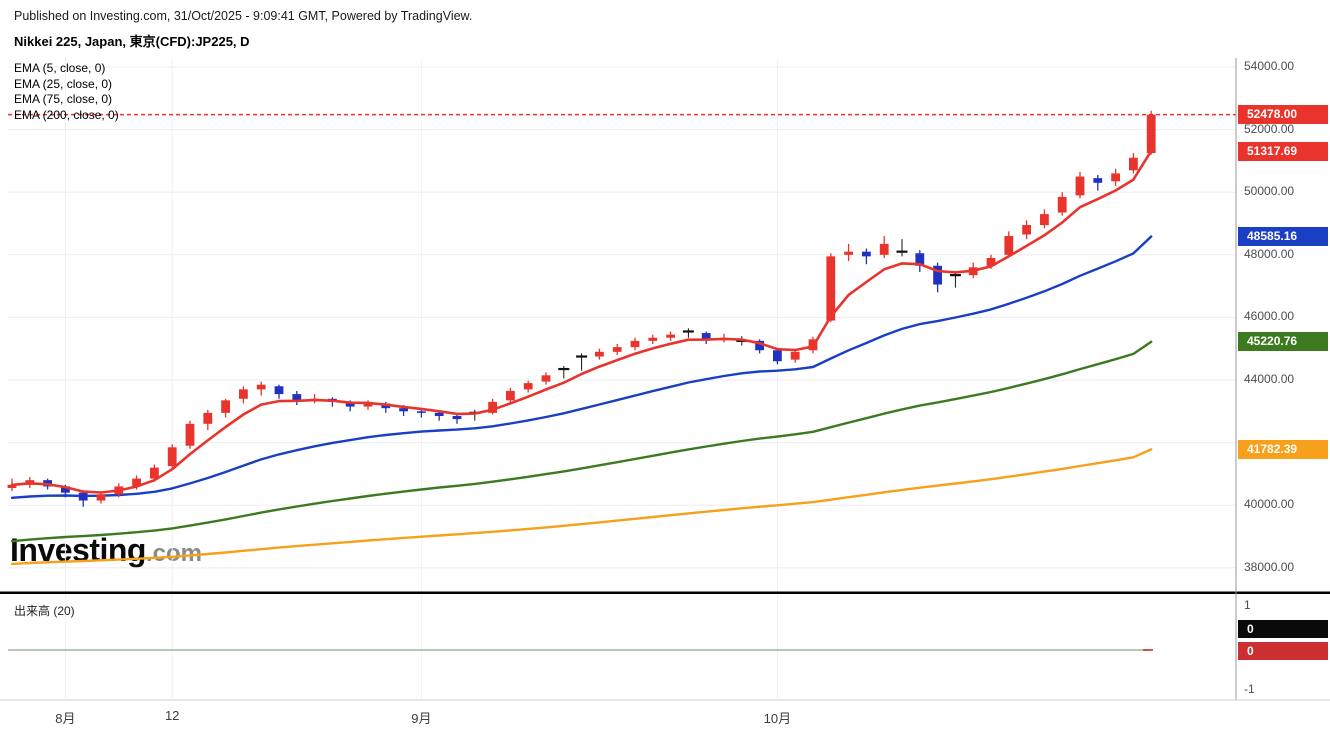 Image resolution: width=1330 pixels, height=734 pixels. Describe the element at coordinates (63, 99) in the screenshot. I see `legend-item-ema75: EMA (75, close, 0)` at that location.